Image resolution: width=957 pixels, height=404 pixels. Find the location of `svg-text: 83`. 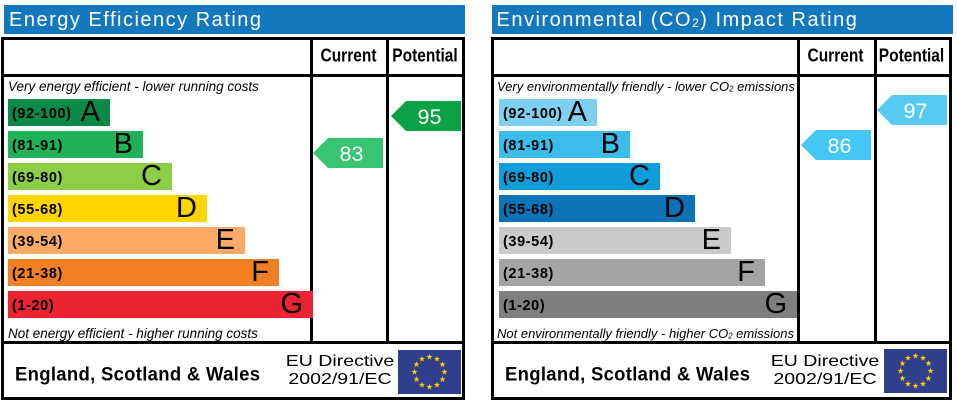

svg-text: 83 is located at coordinates (352, 154).